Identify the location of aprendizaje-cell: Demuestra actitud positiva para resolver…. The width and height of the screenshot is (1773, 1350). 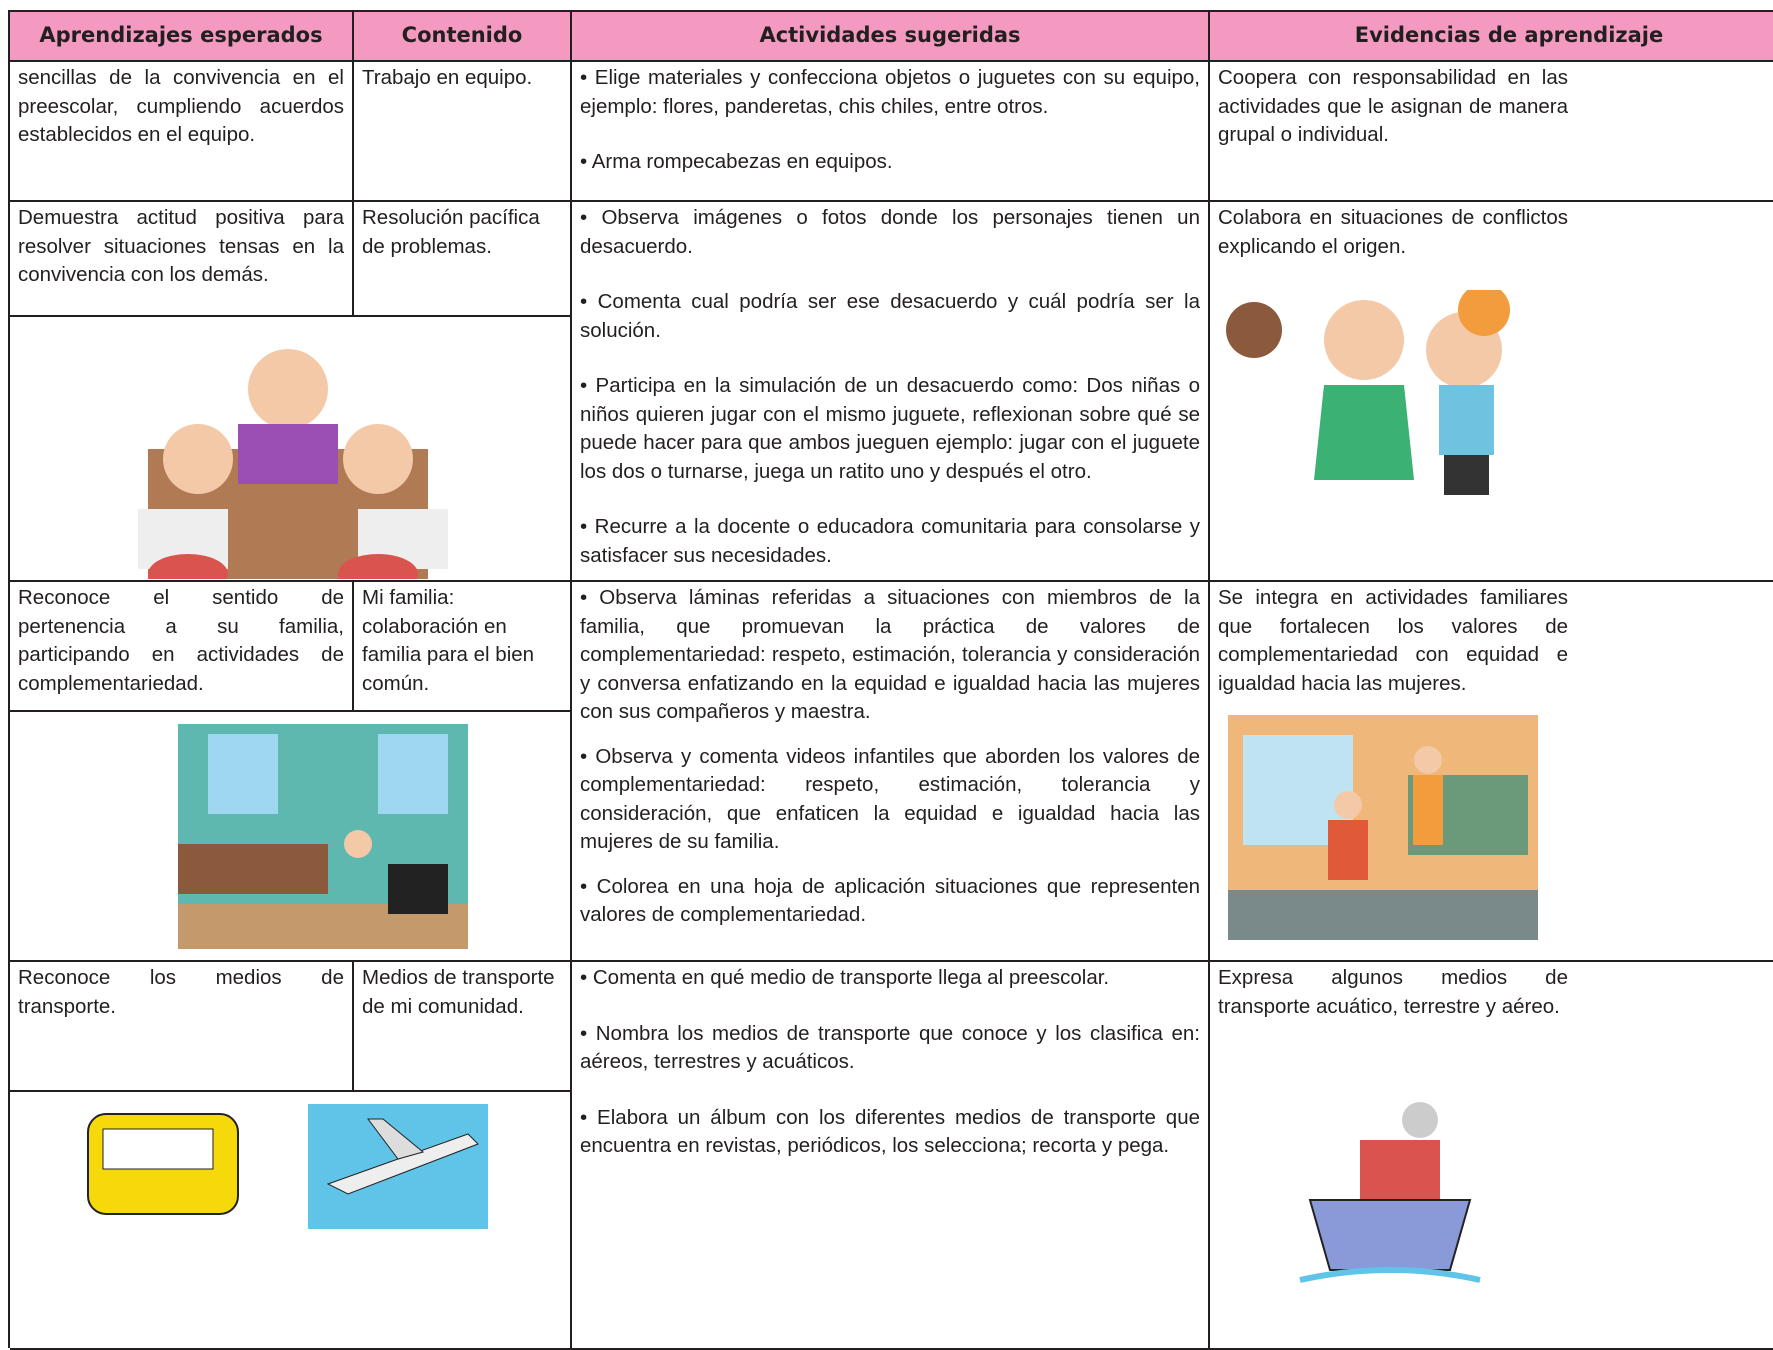
(182, 259).